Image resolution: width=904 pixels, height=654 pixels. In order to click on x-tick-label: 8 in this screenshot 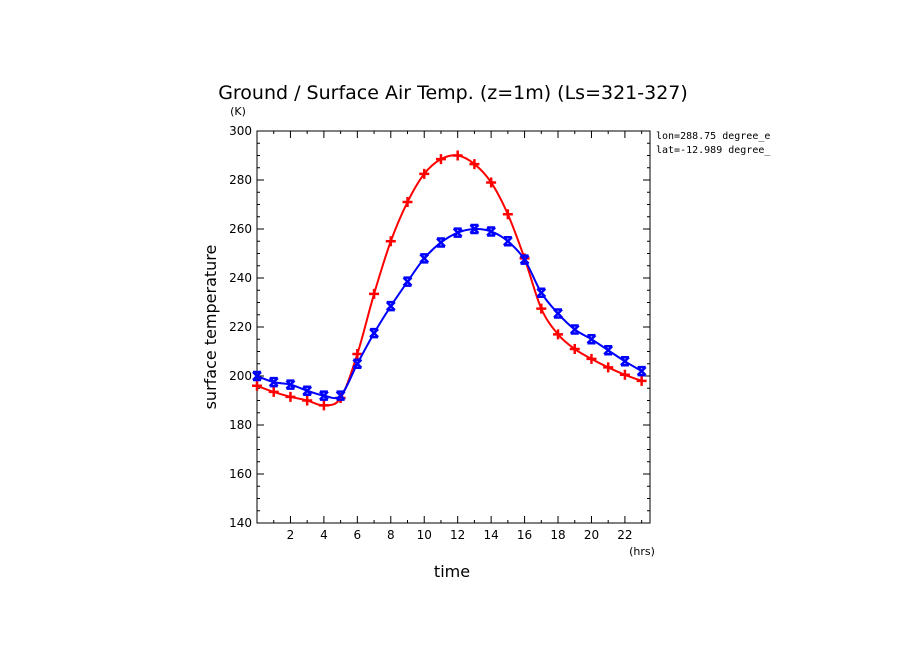, I will do `click(391, 535)`.